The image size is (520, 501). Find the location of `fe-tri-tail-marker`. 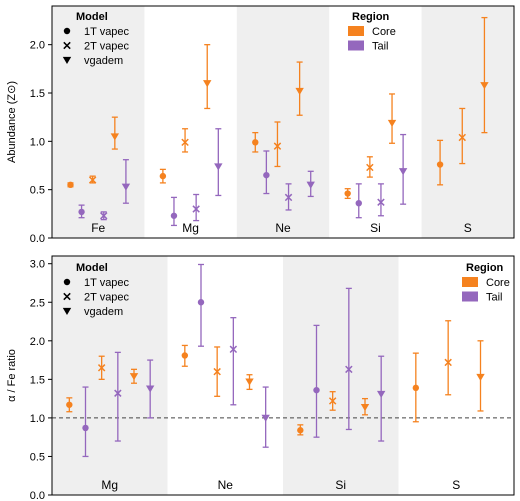

fe-tri-tail-marker is located at coordinates (126, 187).